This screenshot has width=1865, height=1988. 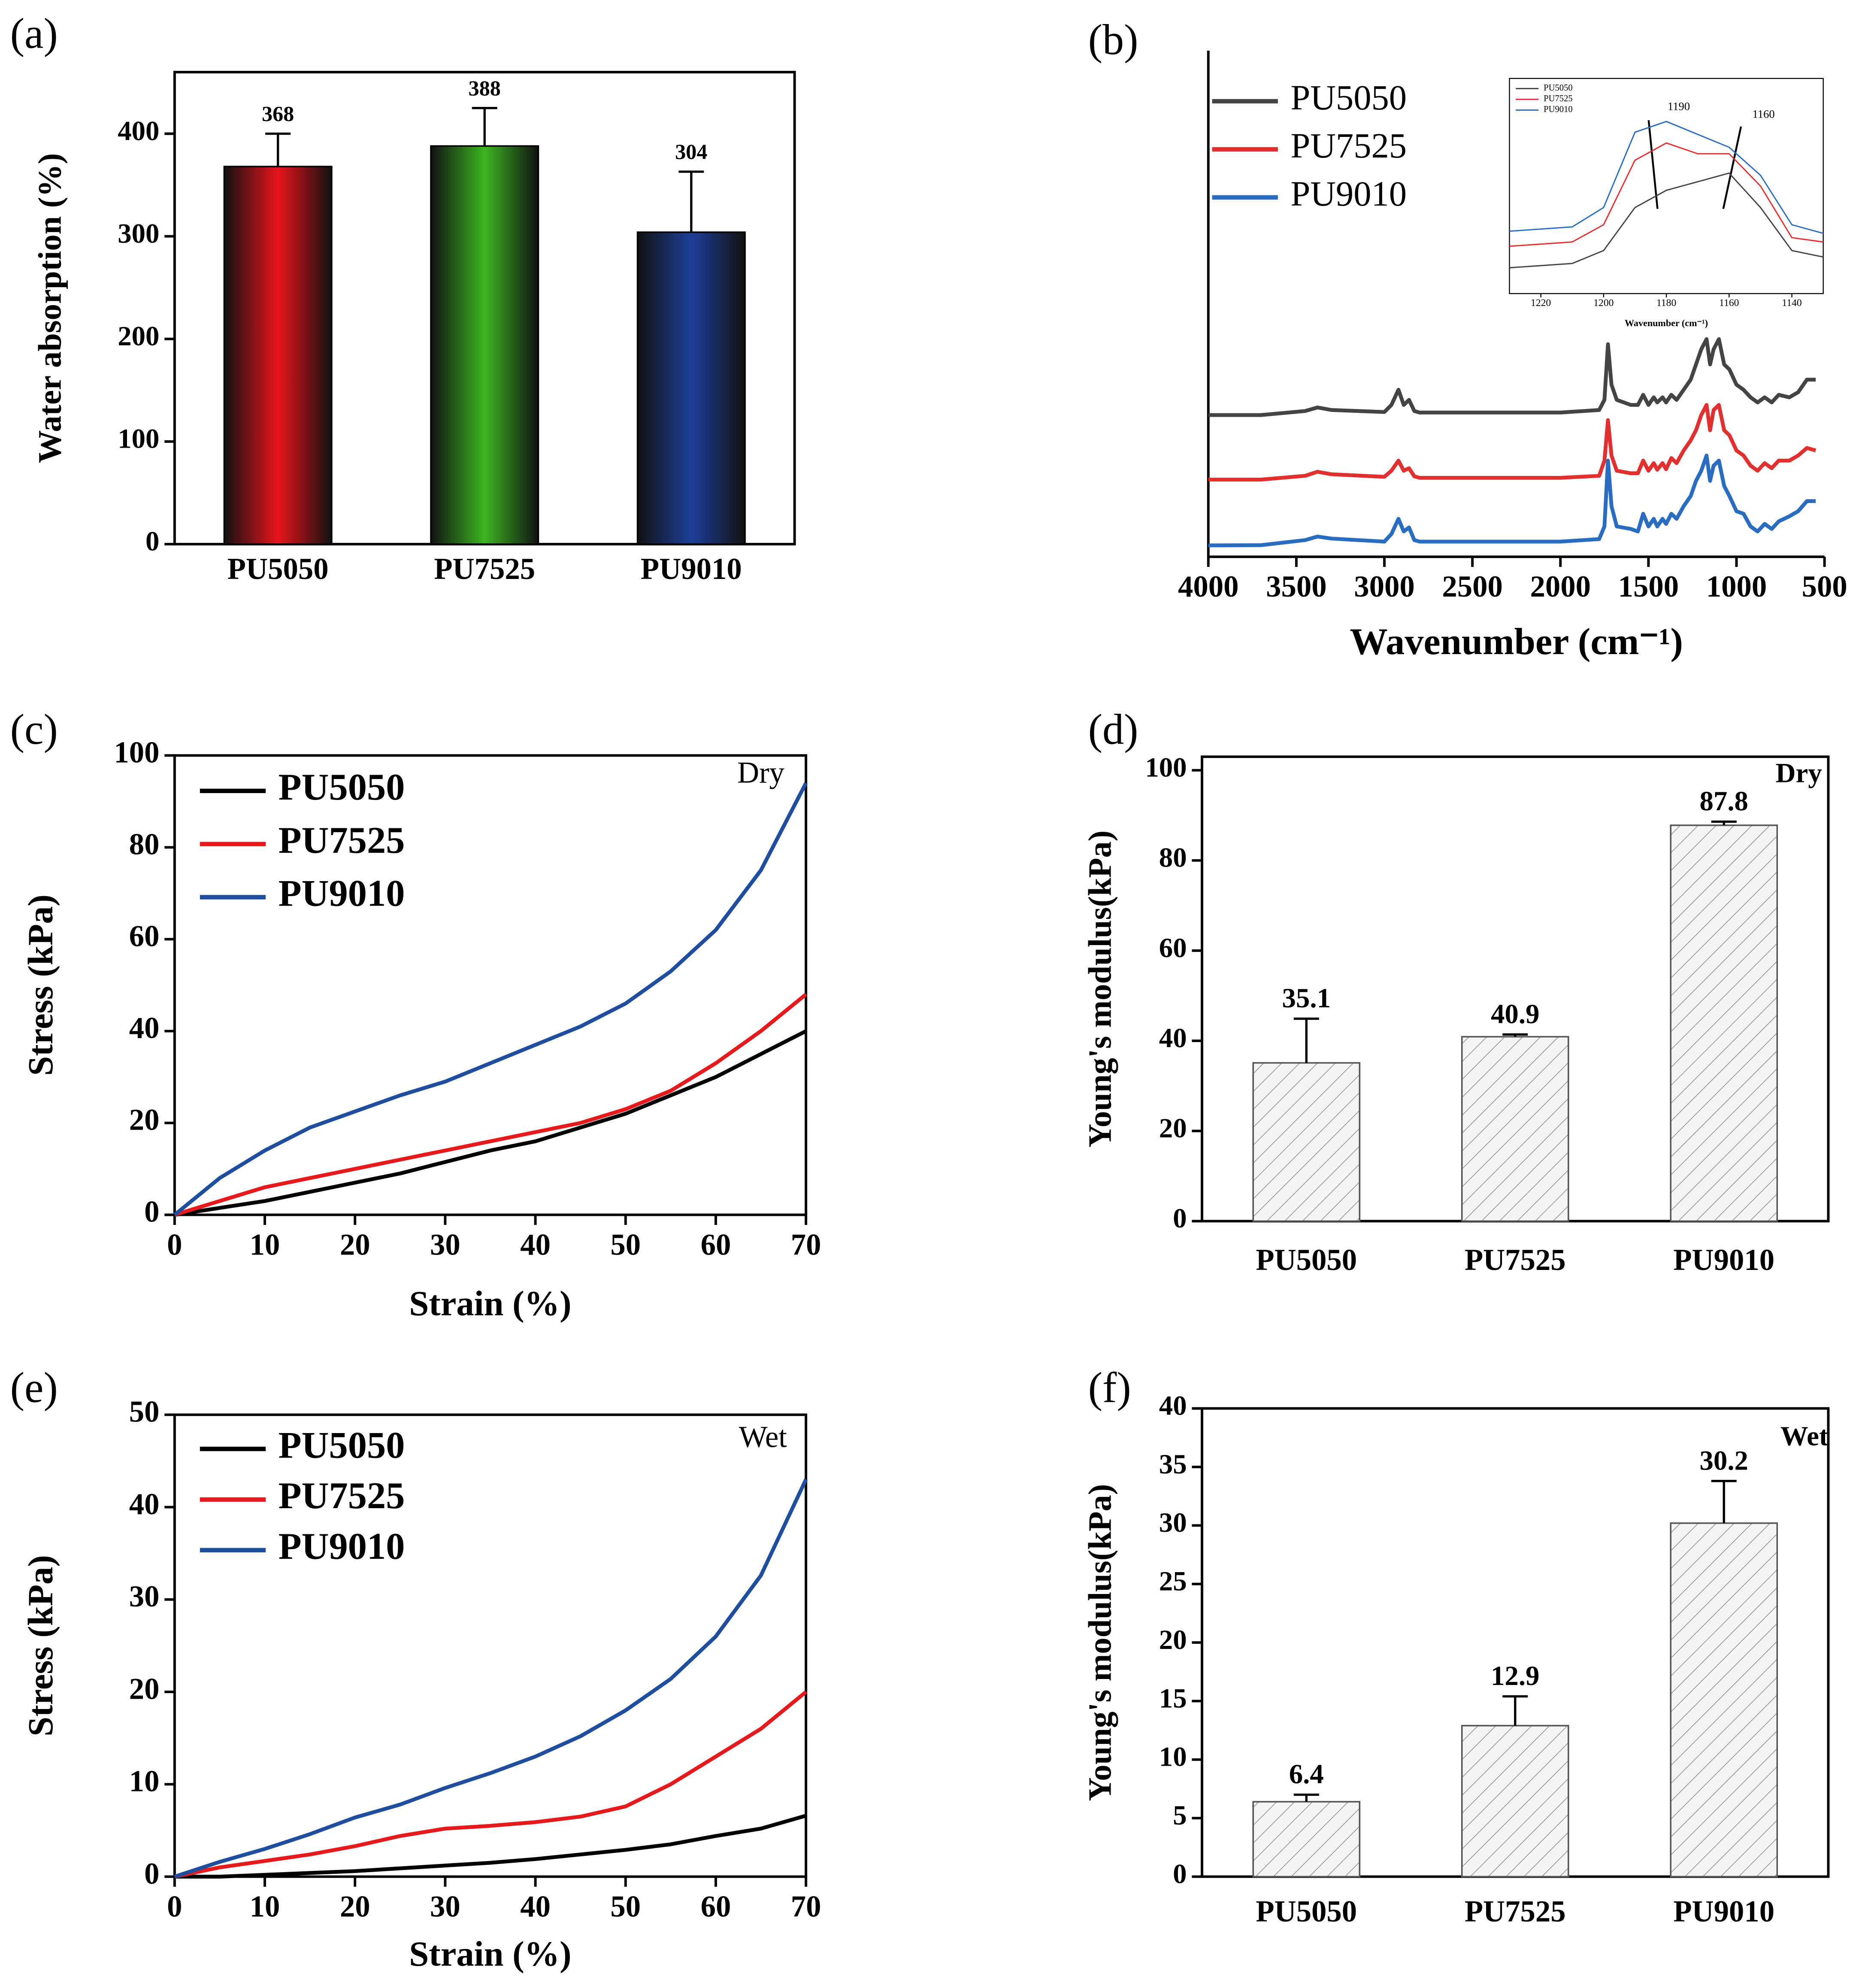 What do you see at coordinates (1666, 303) in the screenshot?
I see `x-tick-label: 1180` at bounding box center [1666, 303].